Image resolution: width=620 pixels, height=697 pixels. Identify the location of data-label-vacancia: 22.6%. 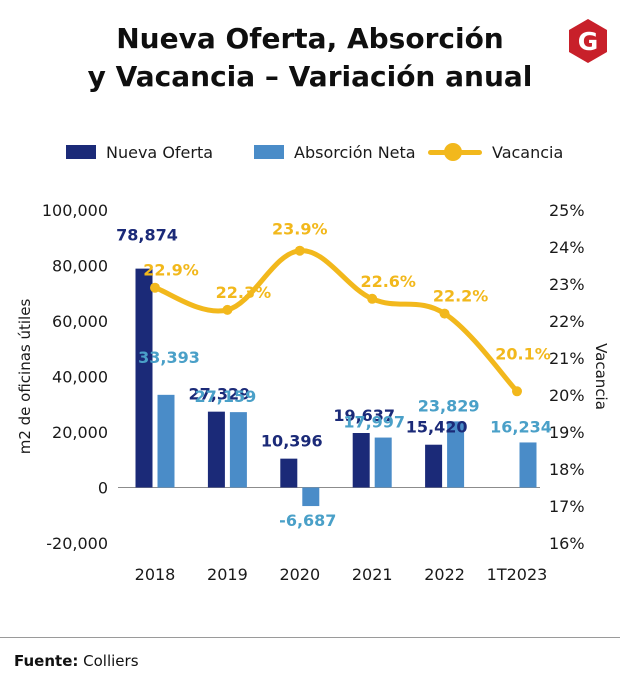
(388, 281).